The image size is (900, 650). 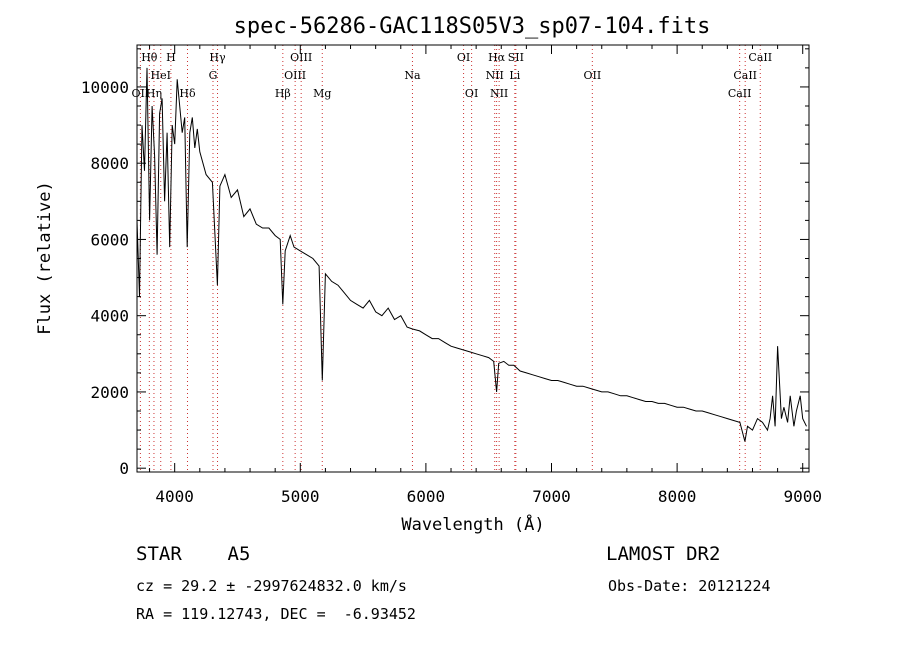 What do you see at coordinates (124, 468) in the screenshot?
I see `y-tick-label: 0` at bounding box center [124, 468].